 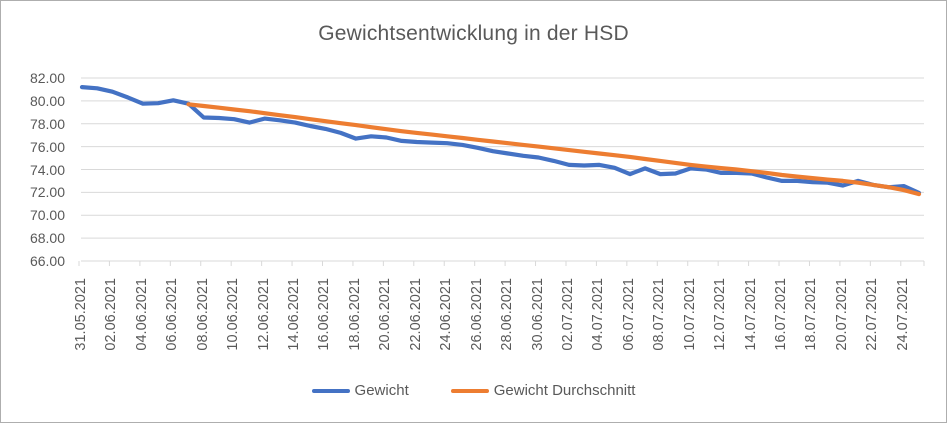 I want to click on x-axis-label: 24.06.2021, so click(x=446, y=314).